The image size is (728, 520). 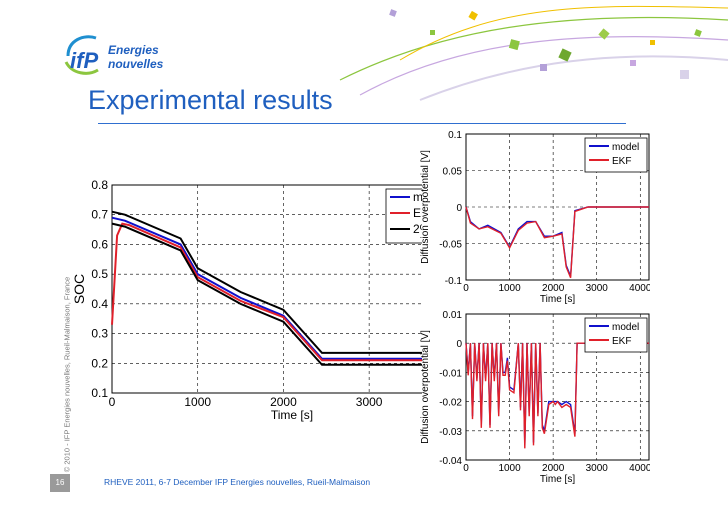 I want to click on y-tick-label: 0.3, so click(x=99, y=334).